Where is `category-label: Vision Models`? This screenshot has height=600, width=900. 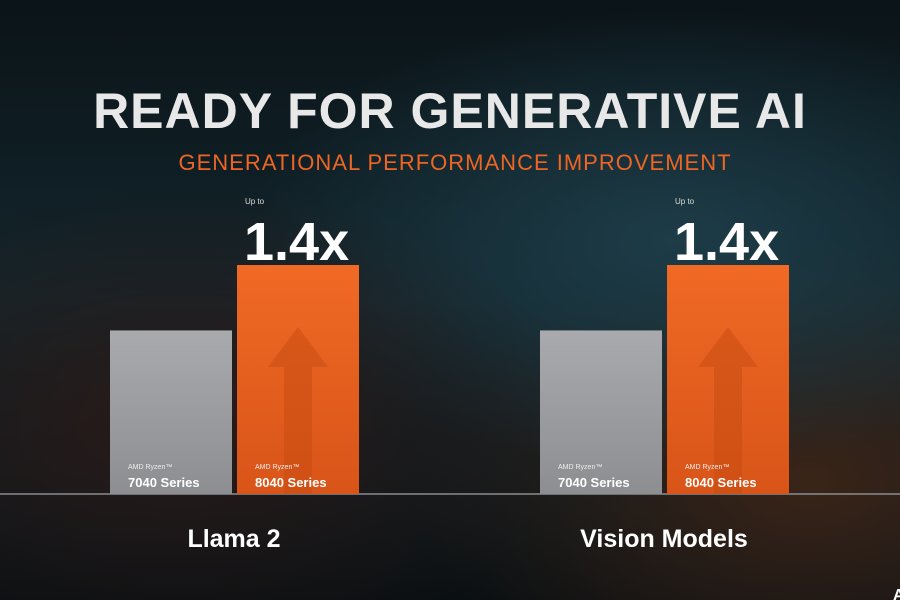
category-label: Vision Models is located at coordinates (664, 539).